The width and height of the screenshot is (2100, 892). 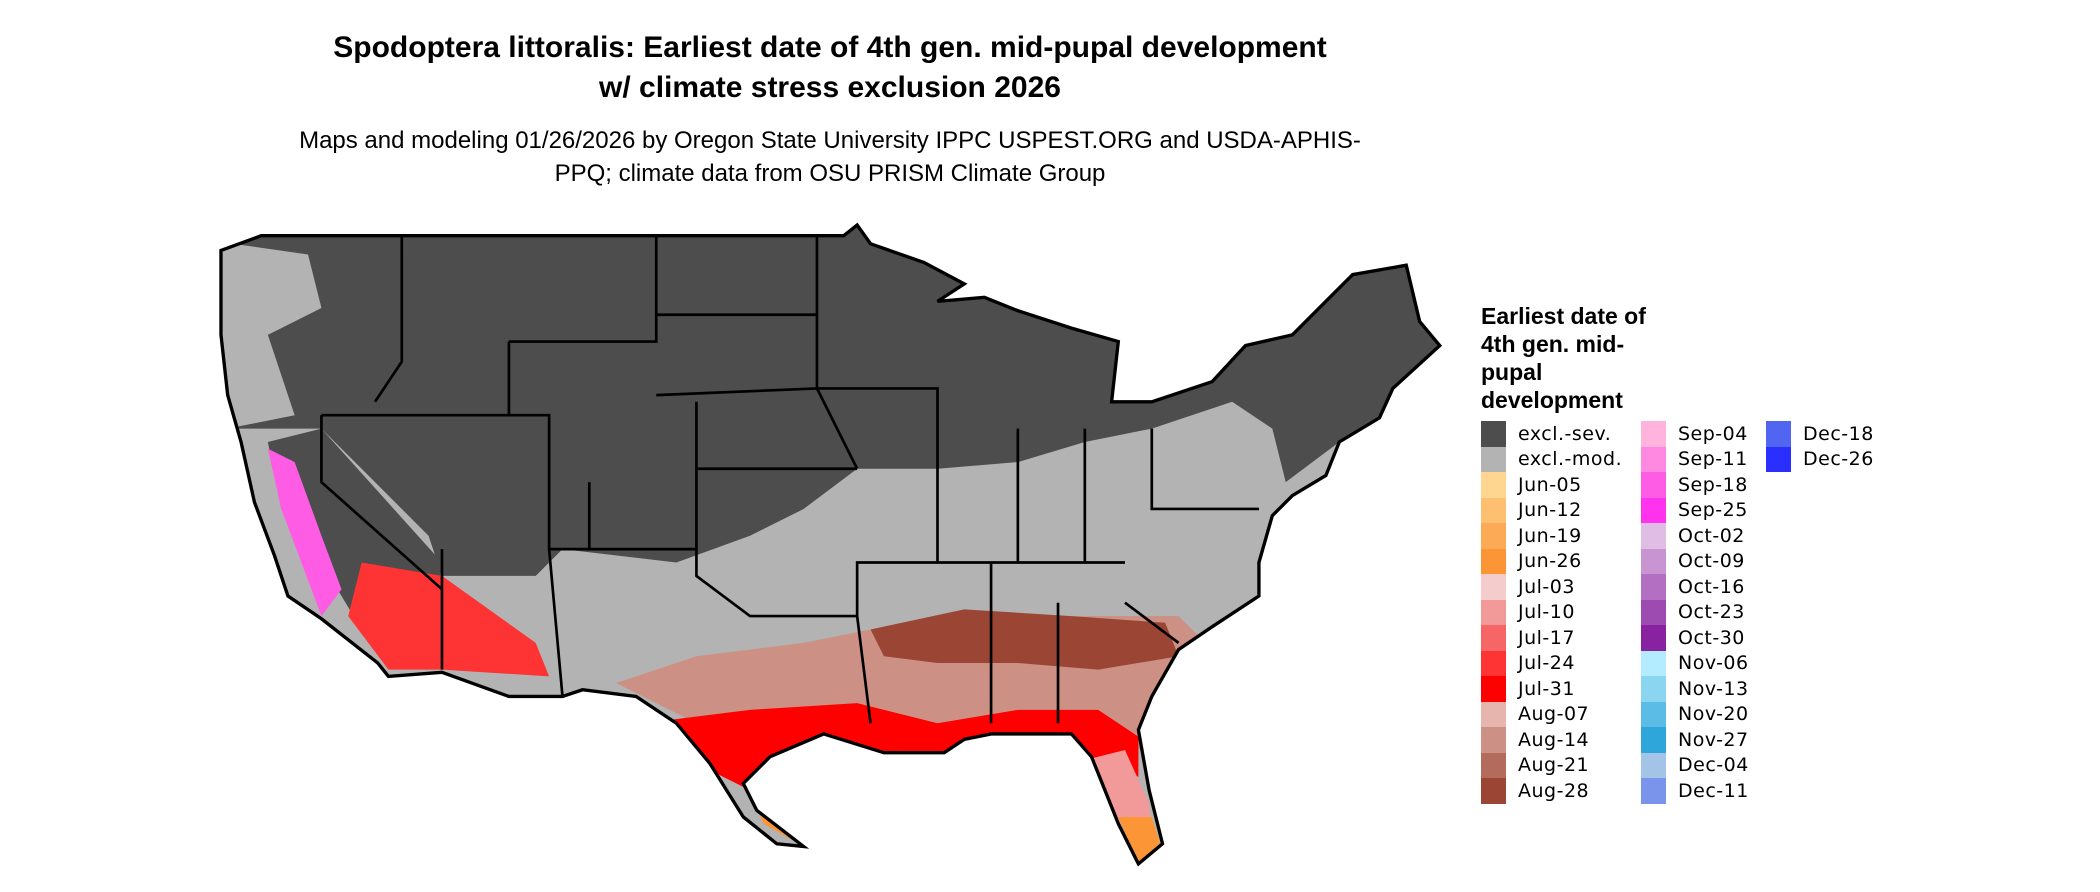 I want to click on legend-item: Sep-18, so click(x=1695, y=485).